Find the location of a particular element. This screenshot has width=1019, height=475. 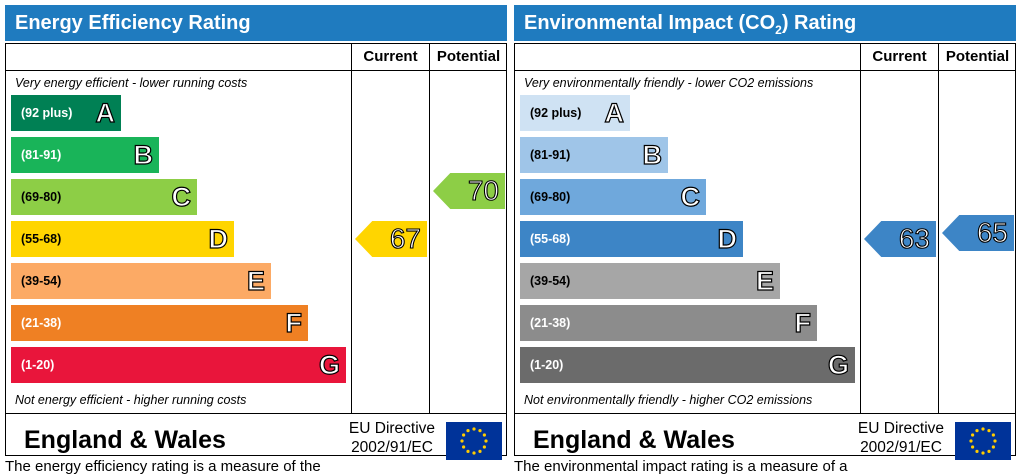

current-rating-value: 63 is located at coordinates (914, 238).